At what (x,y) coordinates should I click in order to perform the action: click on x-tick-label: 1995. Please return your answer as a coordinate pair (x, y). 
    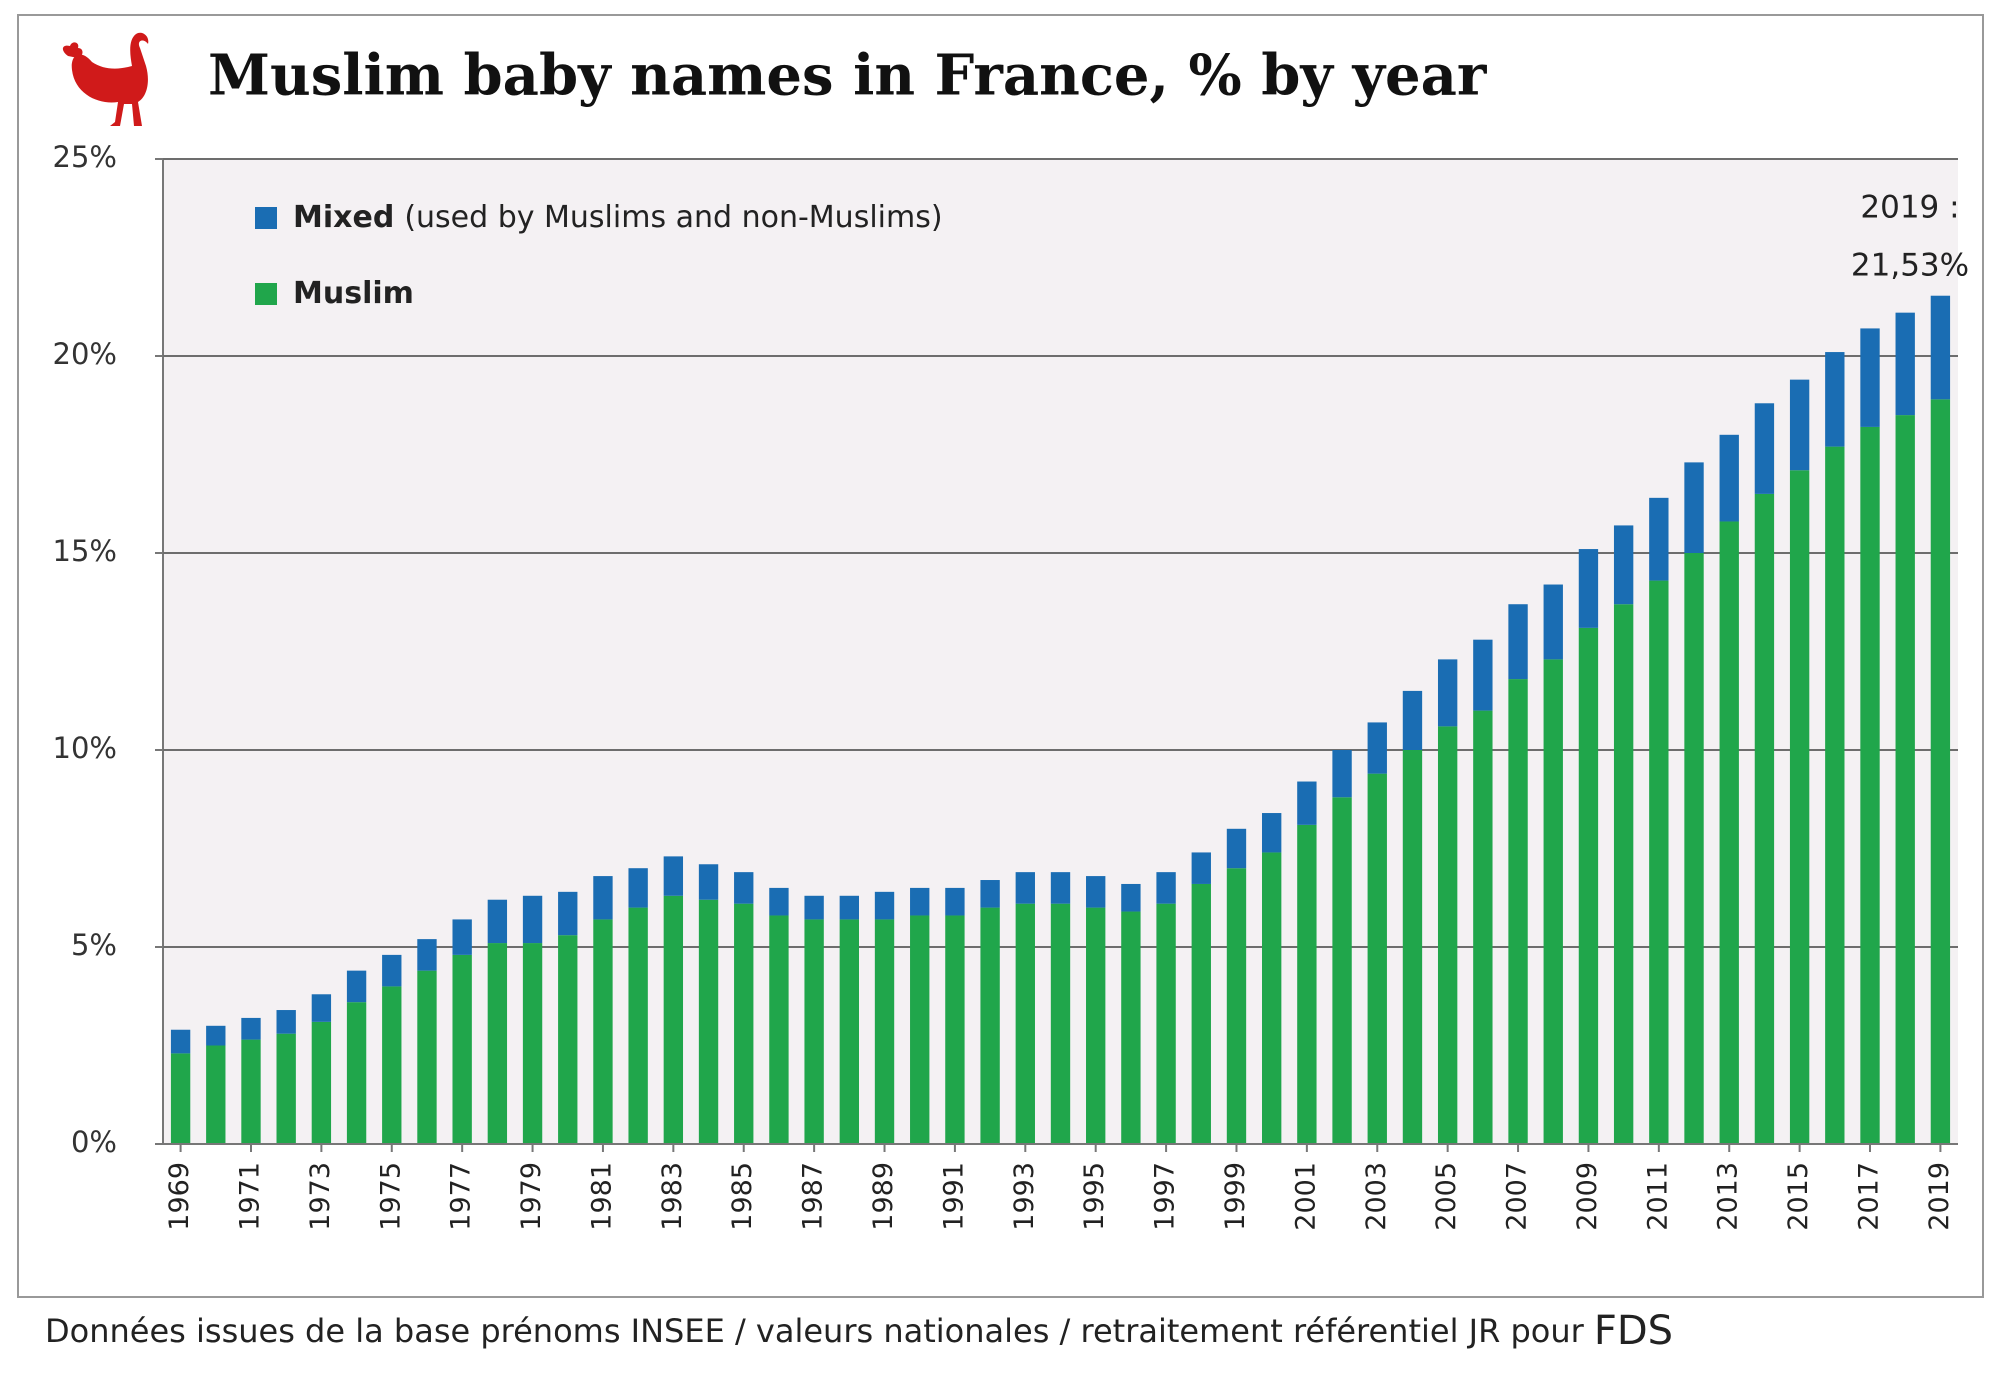
    Looking at the image, I should click on (1094, 1196).